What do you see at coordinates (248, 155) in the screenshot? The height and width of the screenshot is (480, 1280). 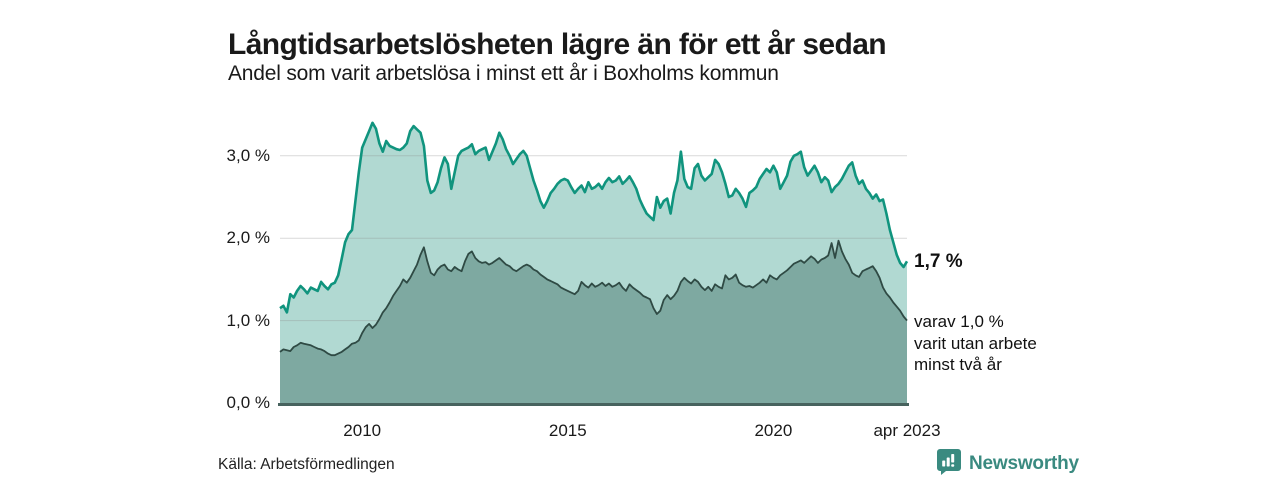 I see `y-tick-label: 3,0 %` at bounding box center [248, 155].